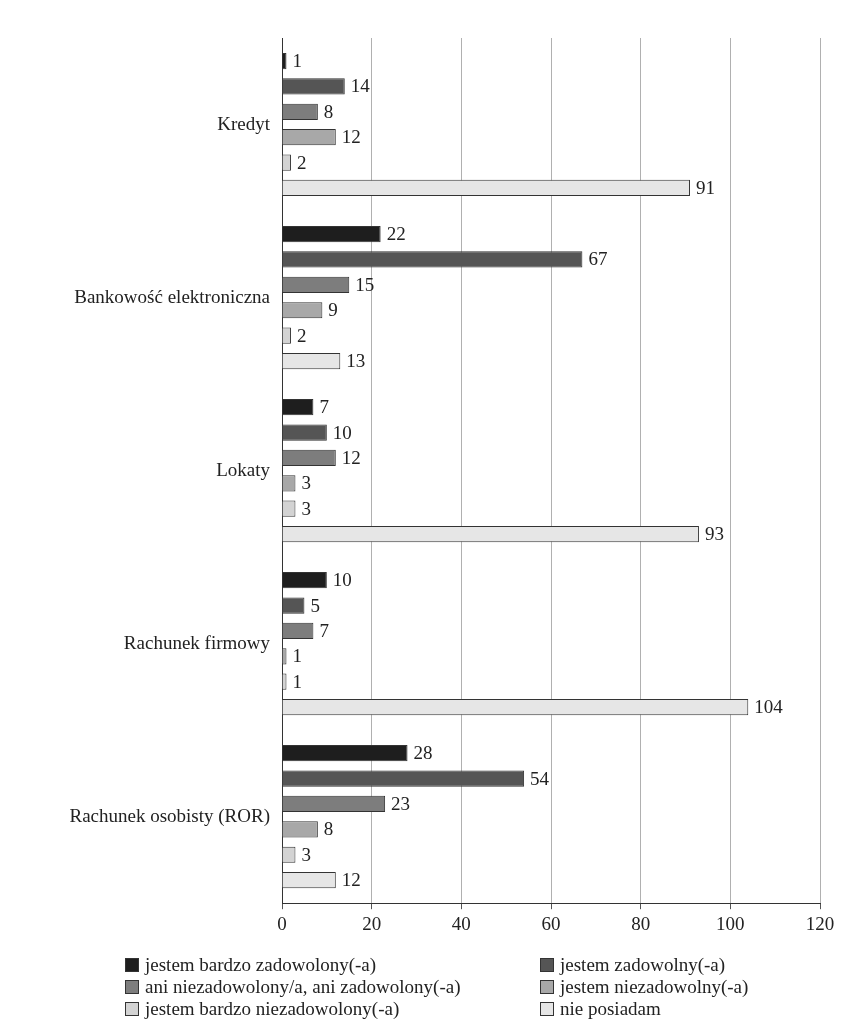  Describe the element at coordinates (730, 923) in the screenshot. I see `x-tick-label: 100` at that location.